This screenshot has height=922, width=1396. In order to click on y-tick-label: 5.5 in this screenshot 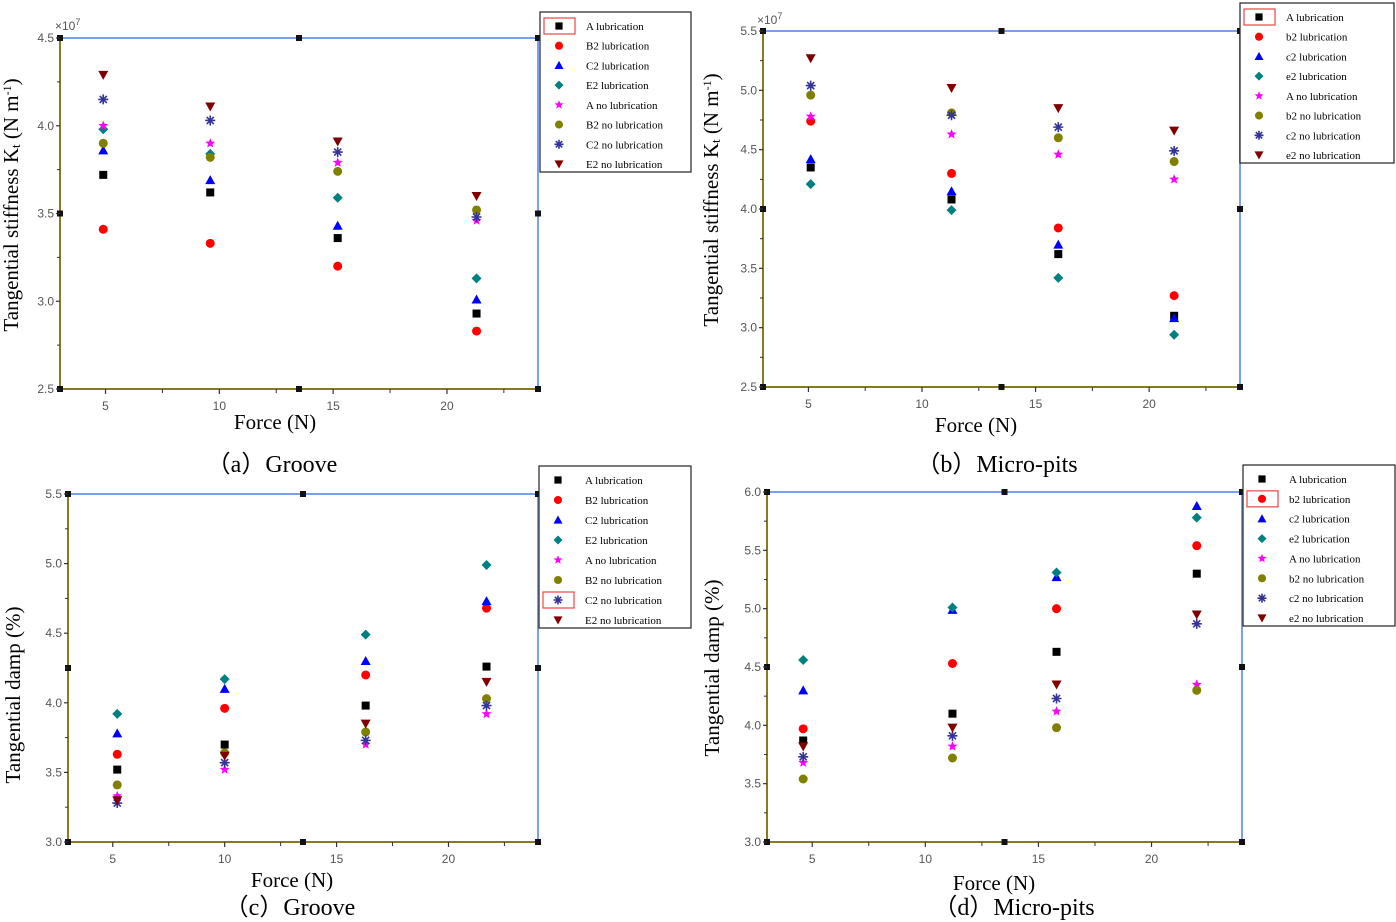, I will do `click(752, 550)`.